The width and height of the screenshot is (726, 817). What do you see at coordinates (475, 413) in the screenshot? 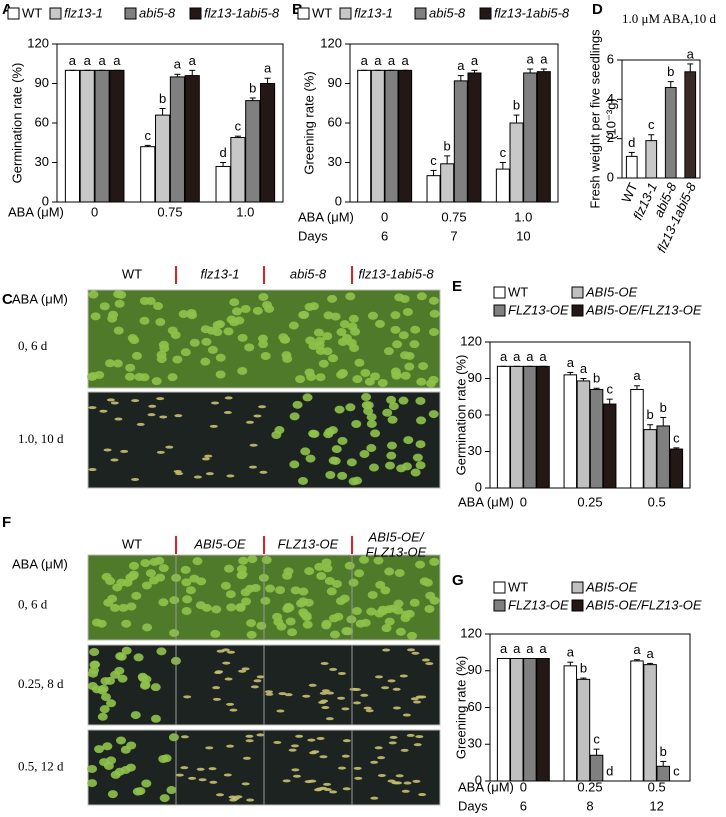
I see `y-tick-label: 60` at bounding box center [475, 413].